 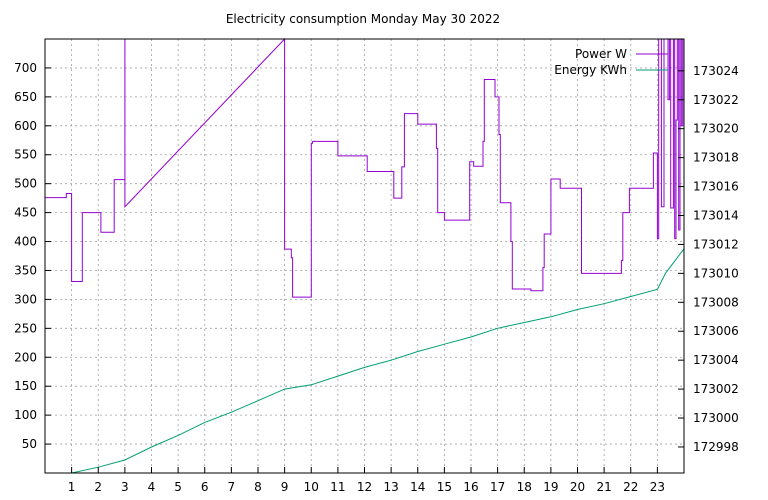 I want to click on y2-tick-label: 173010, so click(x=716, y=273).